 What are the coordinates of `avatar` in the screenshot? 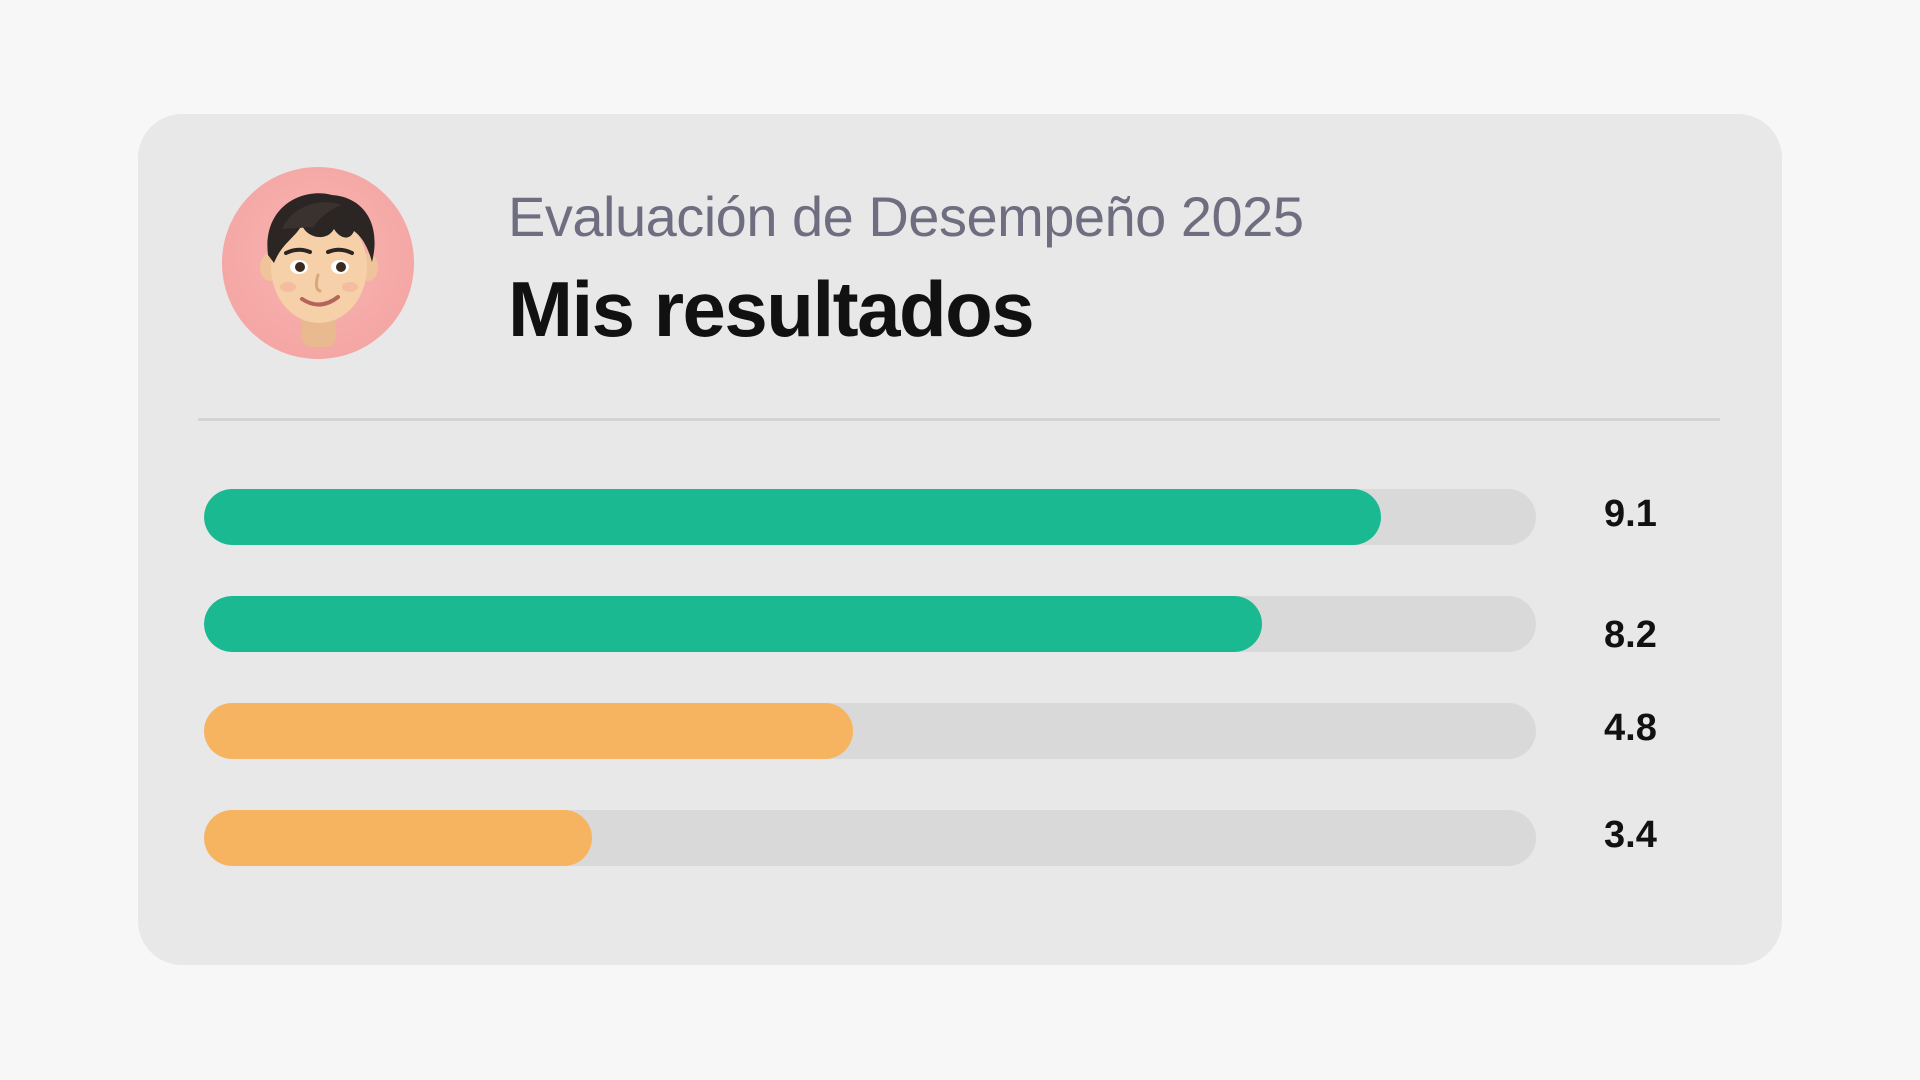 It's located at (318, 263).